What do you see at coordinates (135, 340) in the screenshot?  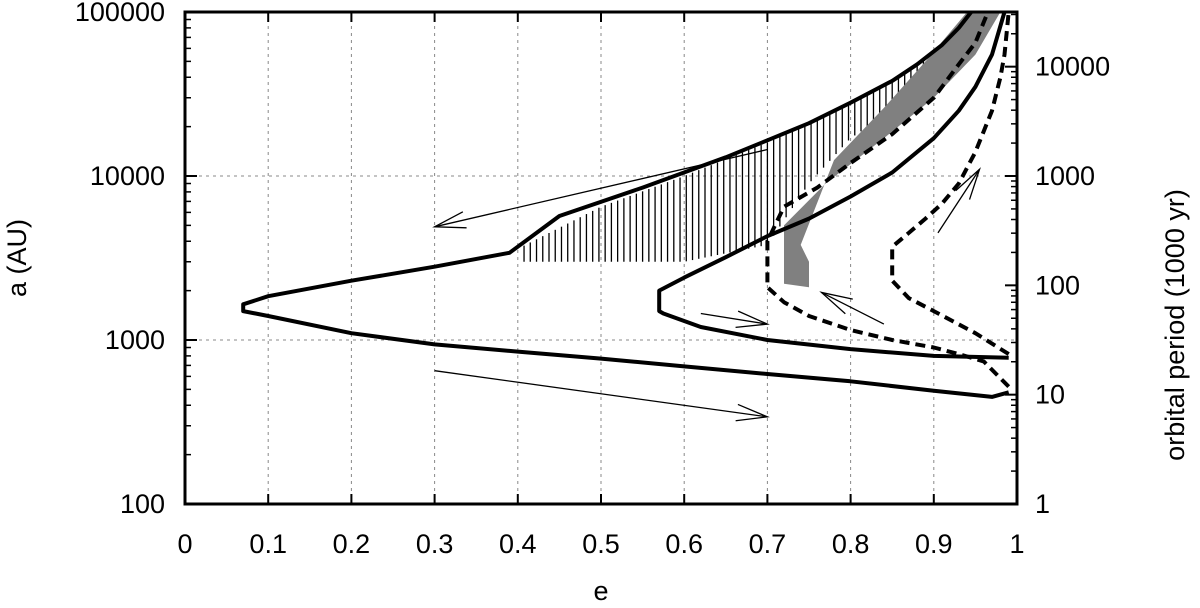 I see `y-tick-label: 1000` at bounding box center [135, 340].